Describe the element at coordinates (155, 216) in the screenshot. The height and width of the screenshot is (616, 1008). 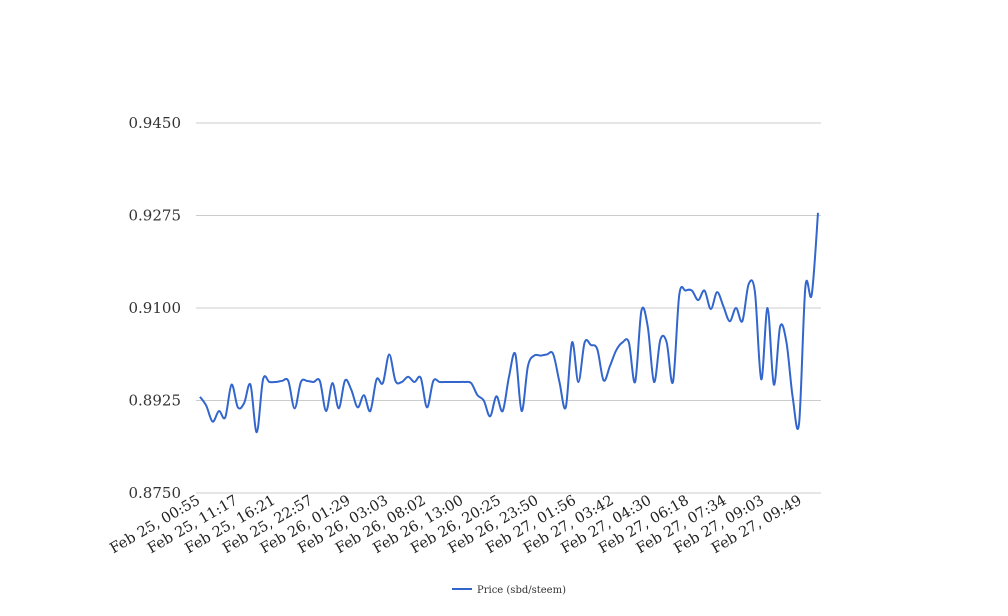
I see `y-tick-label: 0.9275` at that location.